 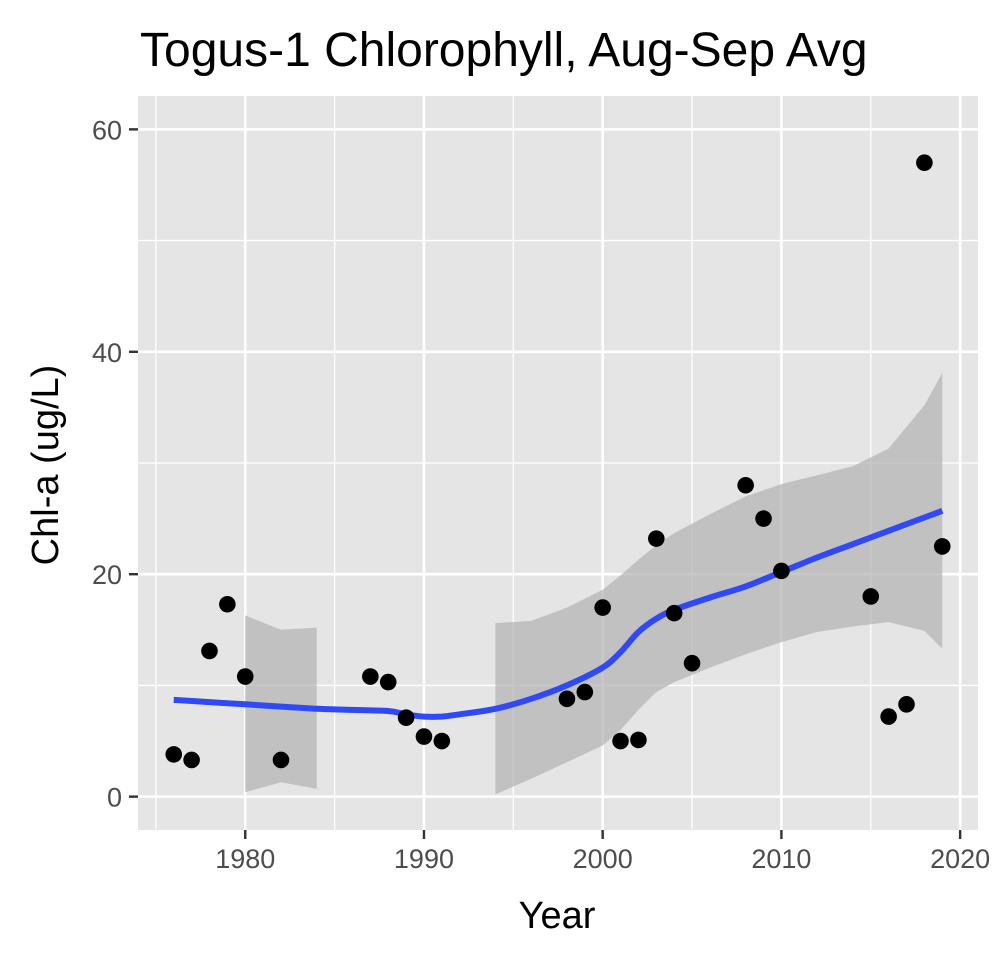 I want to click on x-axis: 1980 1990 2000 2010 2020, so click(x=602, y=852).